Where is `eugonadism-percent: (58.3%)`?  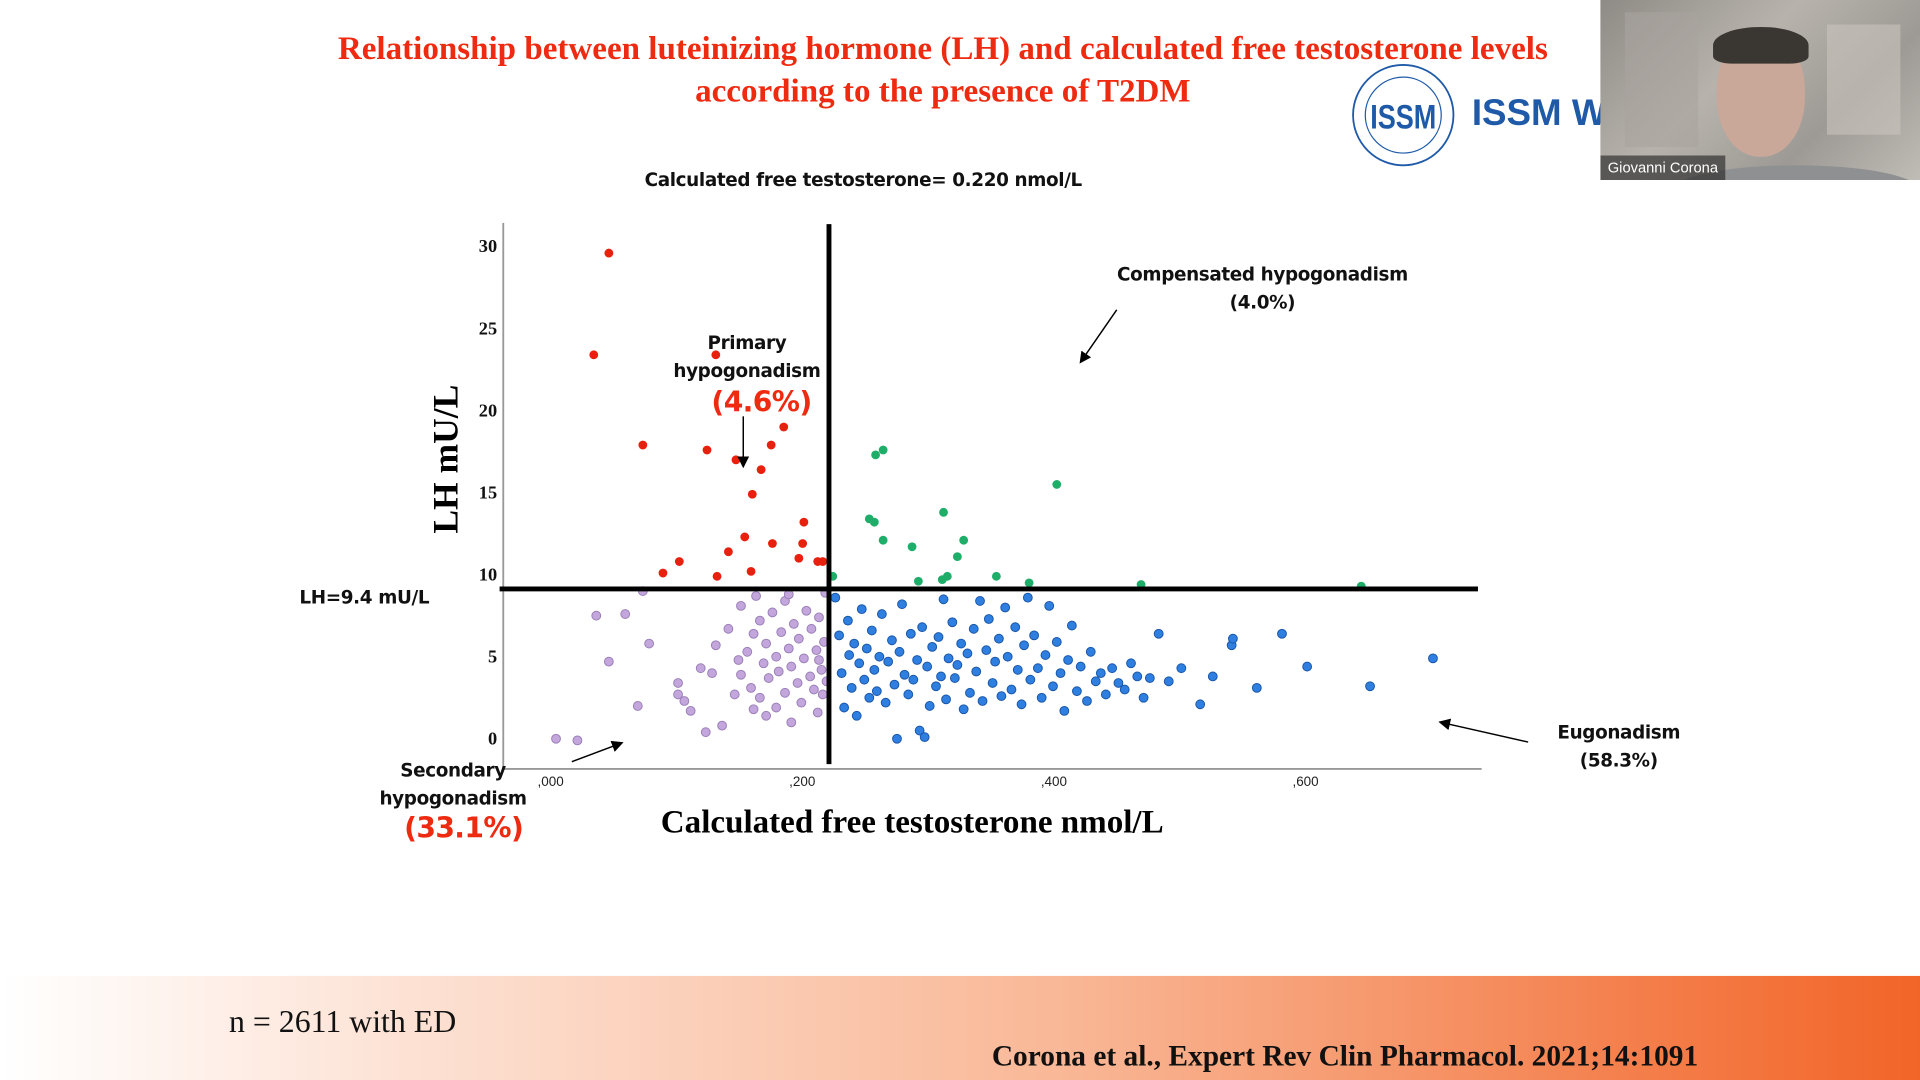 eugonadism-percent: (58.3%) is located at coordinates (1618, 760).